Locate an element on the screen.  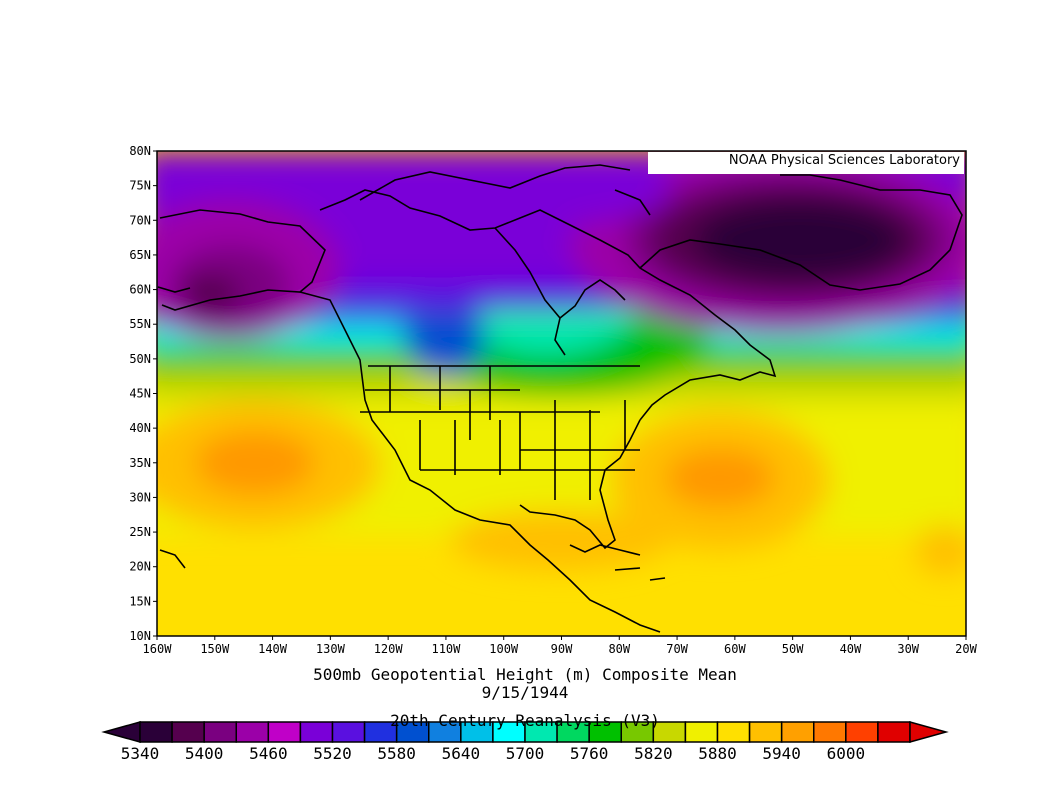
lat-tick-label: 75N is located at coordinates (140, 186).